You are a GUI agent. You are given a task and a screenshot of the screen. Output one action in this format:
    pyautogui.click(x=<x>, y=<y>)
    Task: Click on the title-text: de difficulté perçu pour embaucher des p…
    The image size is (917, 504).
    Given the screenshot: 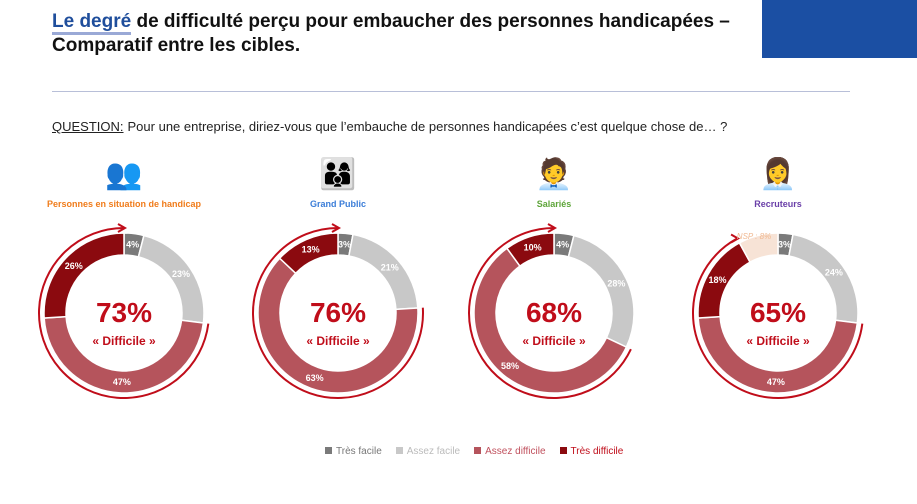 What is the action you would take?
    pyautogui.click(x=430, y=21)
    